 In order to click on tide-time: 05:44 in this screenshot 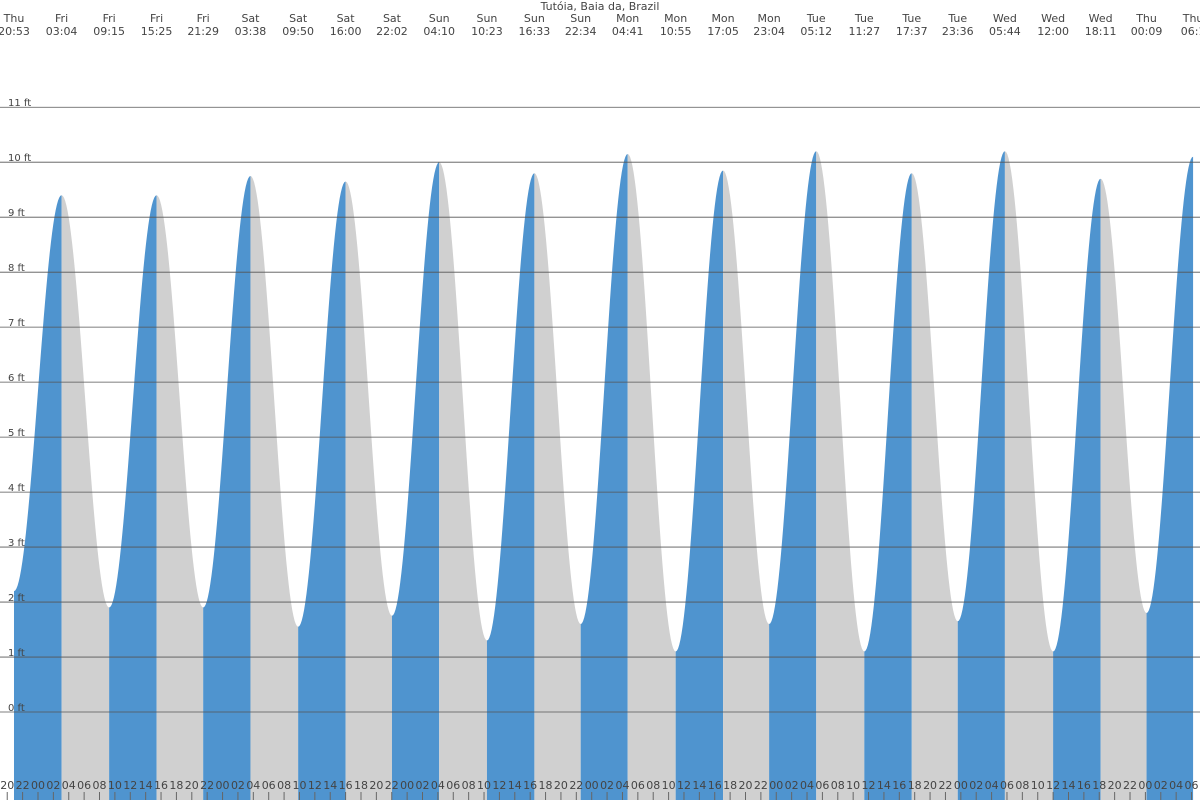, I will do `click(1005, 31)`.